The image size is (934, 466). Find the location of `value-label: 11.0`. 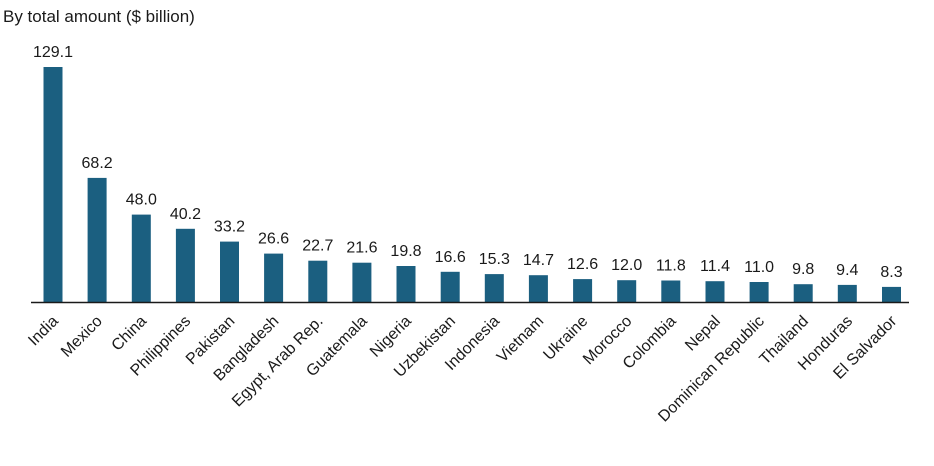

value-label: 11.0 is located at coordinates (759, 267).